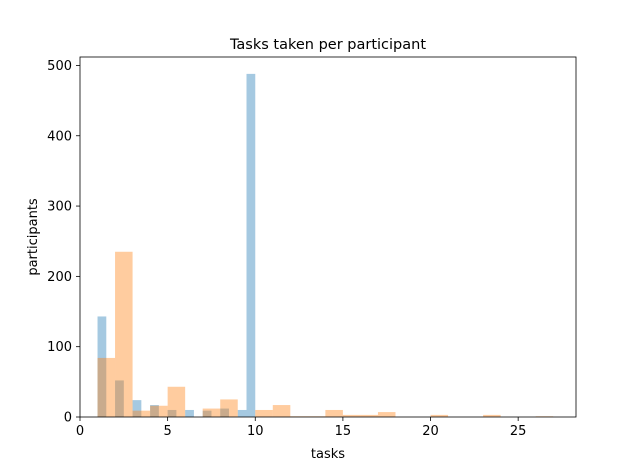 Image resolution: width=640 pixels, height=469 pixels. I want to click on y-tick-label: 200, so click(59, 277).